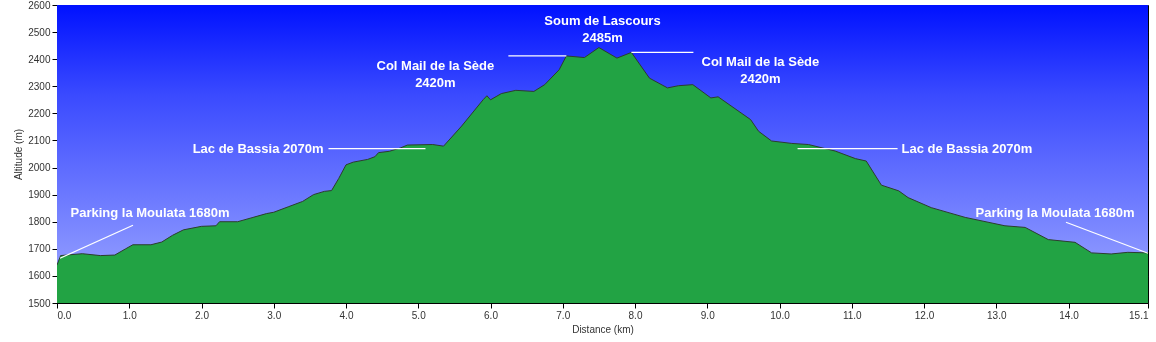 The image size is (1156, 342). I want to click on y-tick-label: 2000, so click(39, 168).